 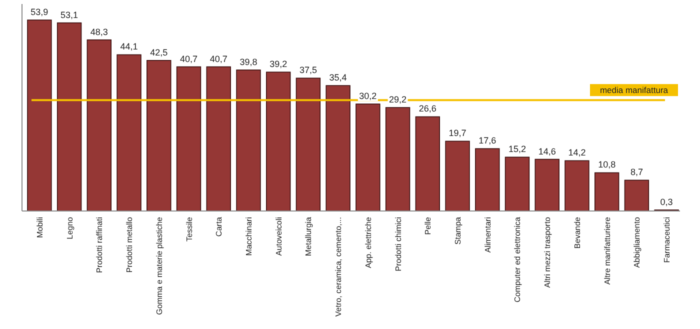 I want to click on x-tick-label: Mobili, so click(x=39, y=227).